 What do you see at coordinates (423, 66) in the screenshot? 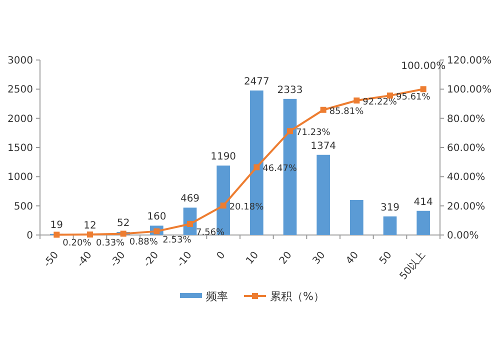
I see `data-label: 100.00%` at bounding box center [423, 66].